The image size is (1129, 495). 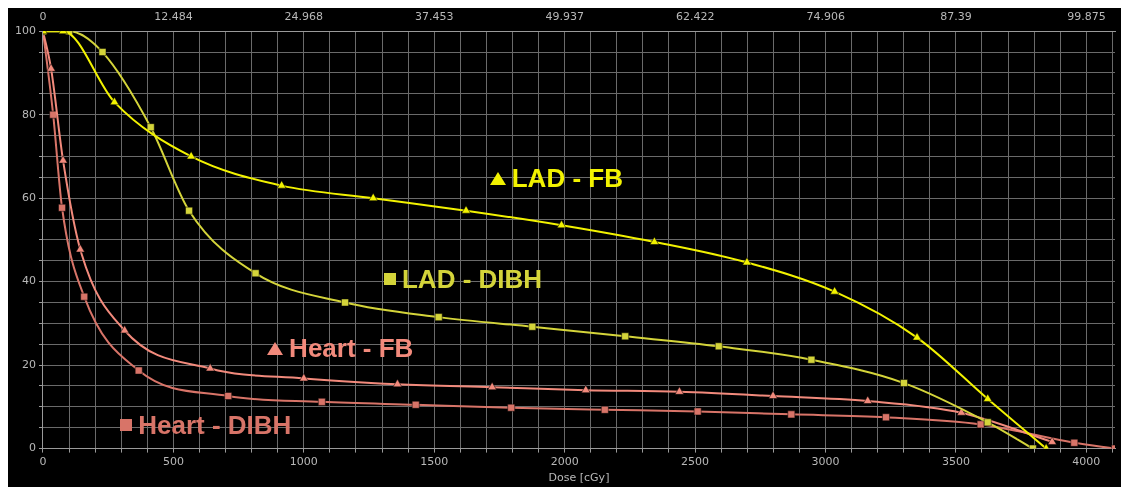 I want to click on x2-tick-label: 24.968, so click(x=304, y=17).